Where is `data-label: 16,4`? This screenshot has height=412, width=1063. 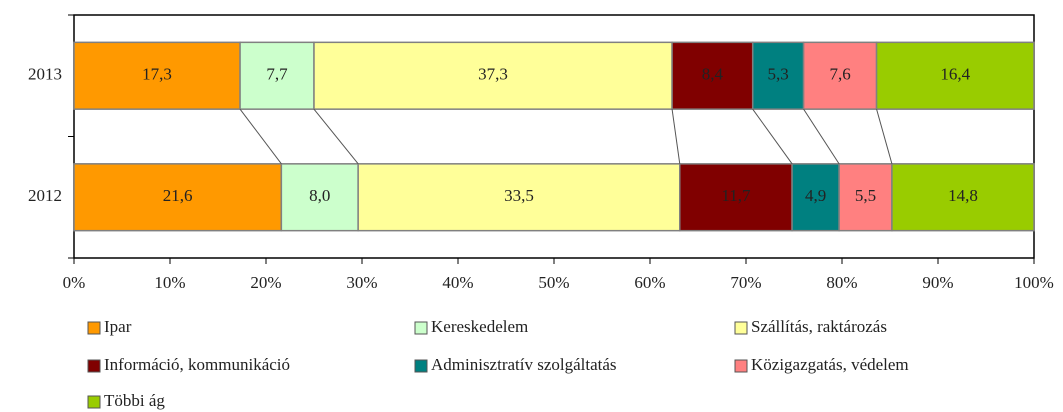
data-label: 16,4 is located at coordinates (955, 74).